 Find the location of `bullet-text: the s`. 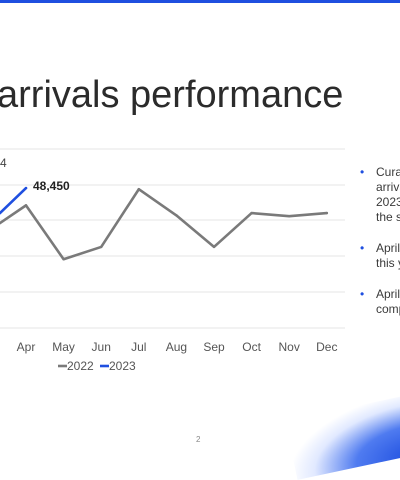

bullet-text: the s is located at coordinates (388, 217).